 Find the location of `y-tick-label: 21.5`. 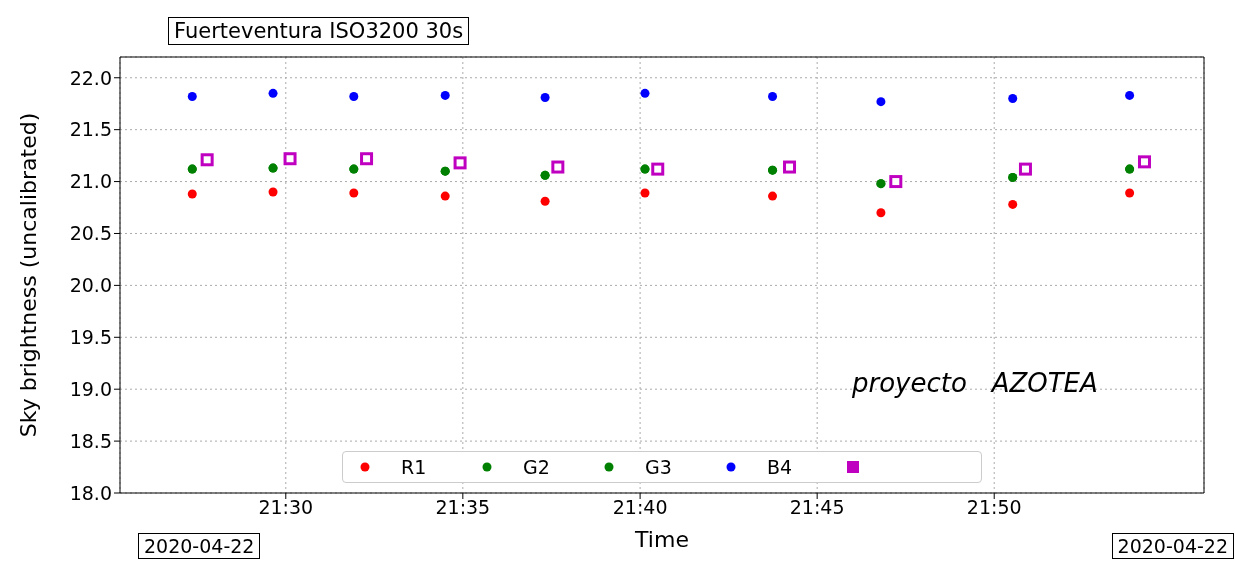

y-tick-label: 21.5 is located at coordinates (90, 129).